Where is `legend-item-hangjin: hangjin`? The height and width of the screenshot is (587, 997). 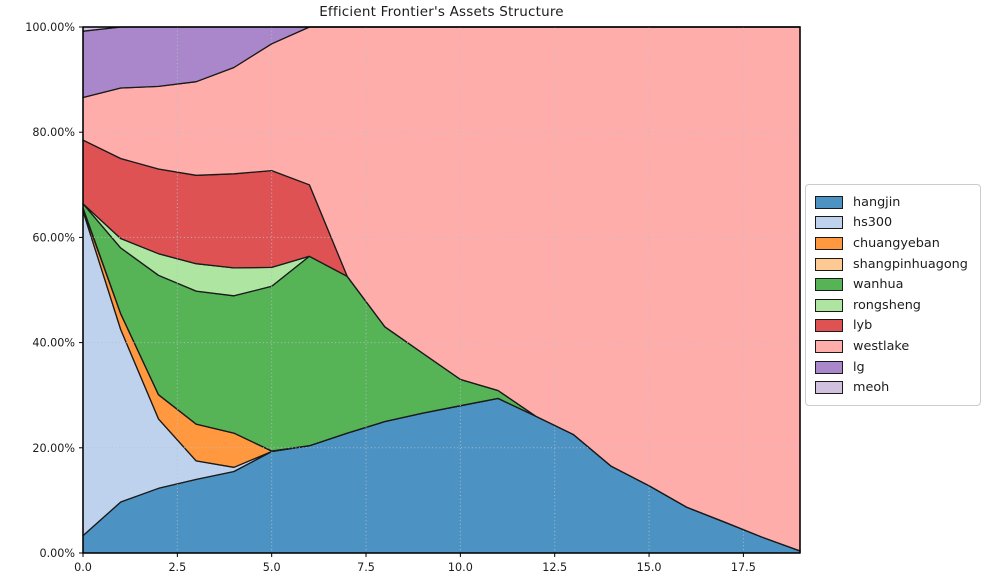
legend-item-hangjin: hangjin is located at coordinates (891, 202).